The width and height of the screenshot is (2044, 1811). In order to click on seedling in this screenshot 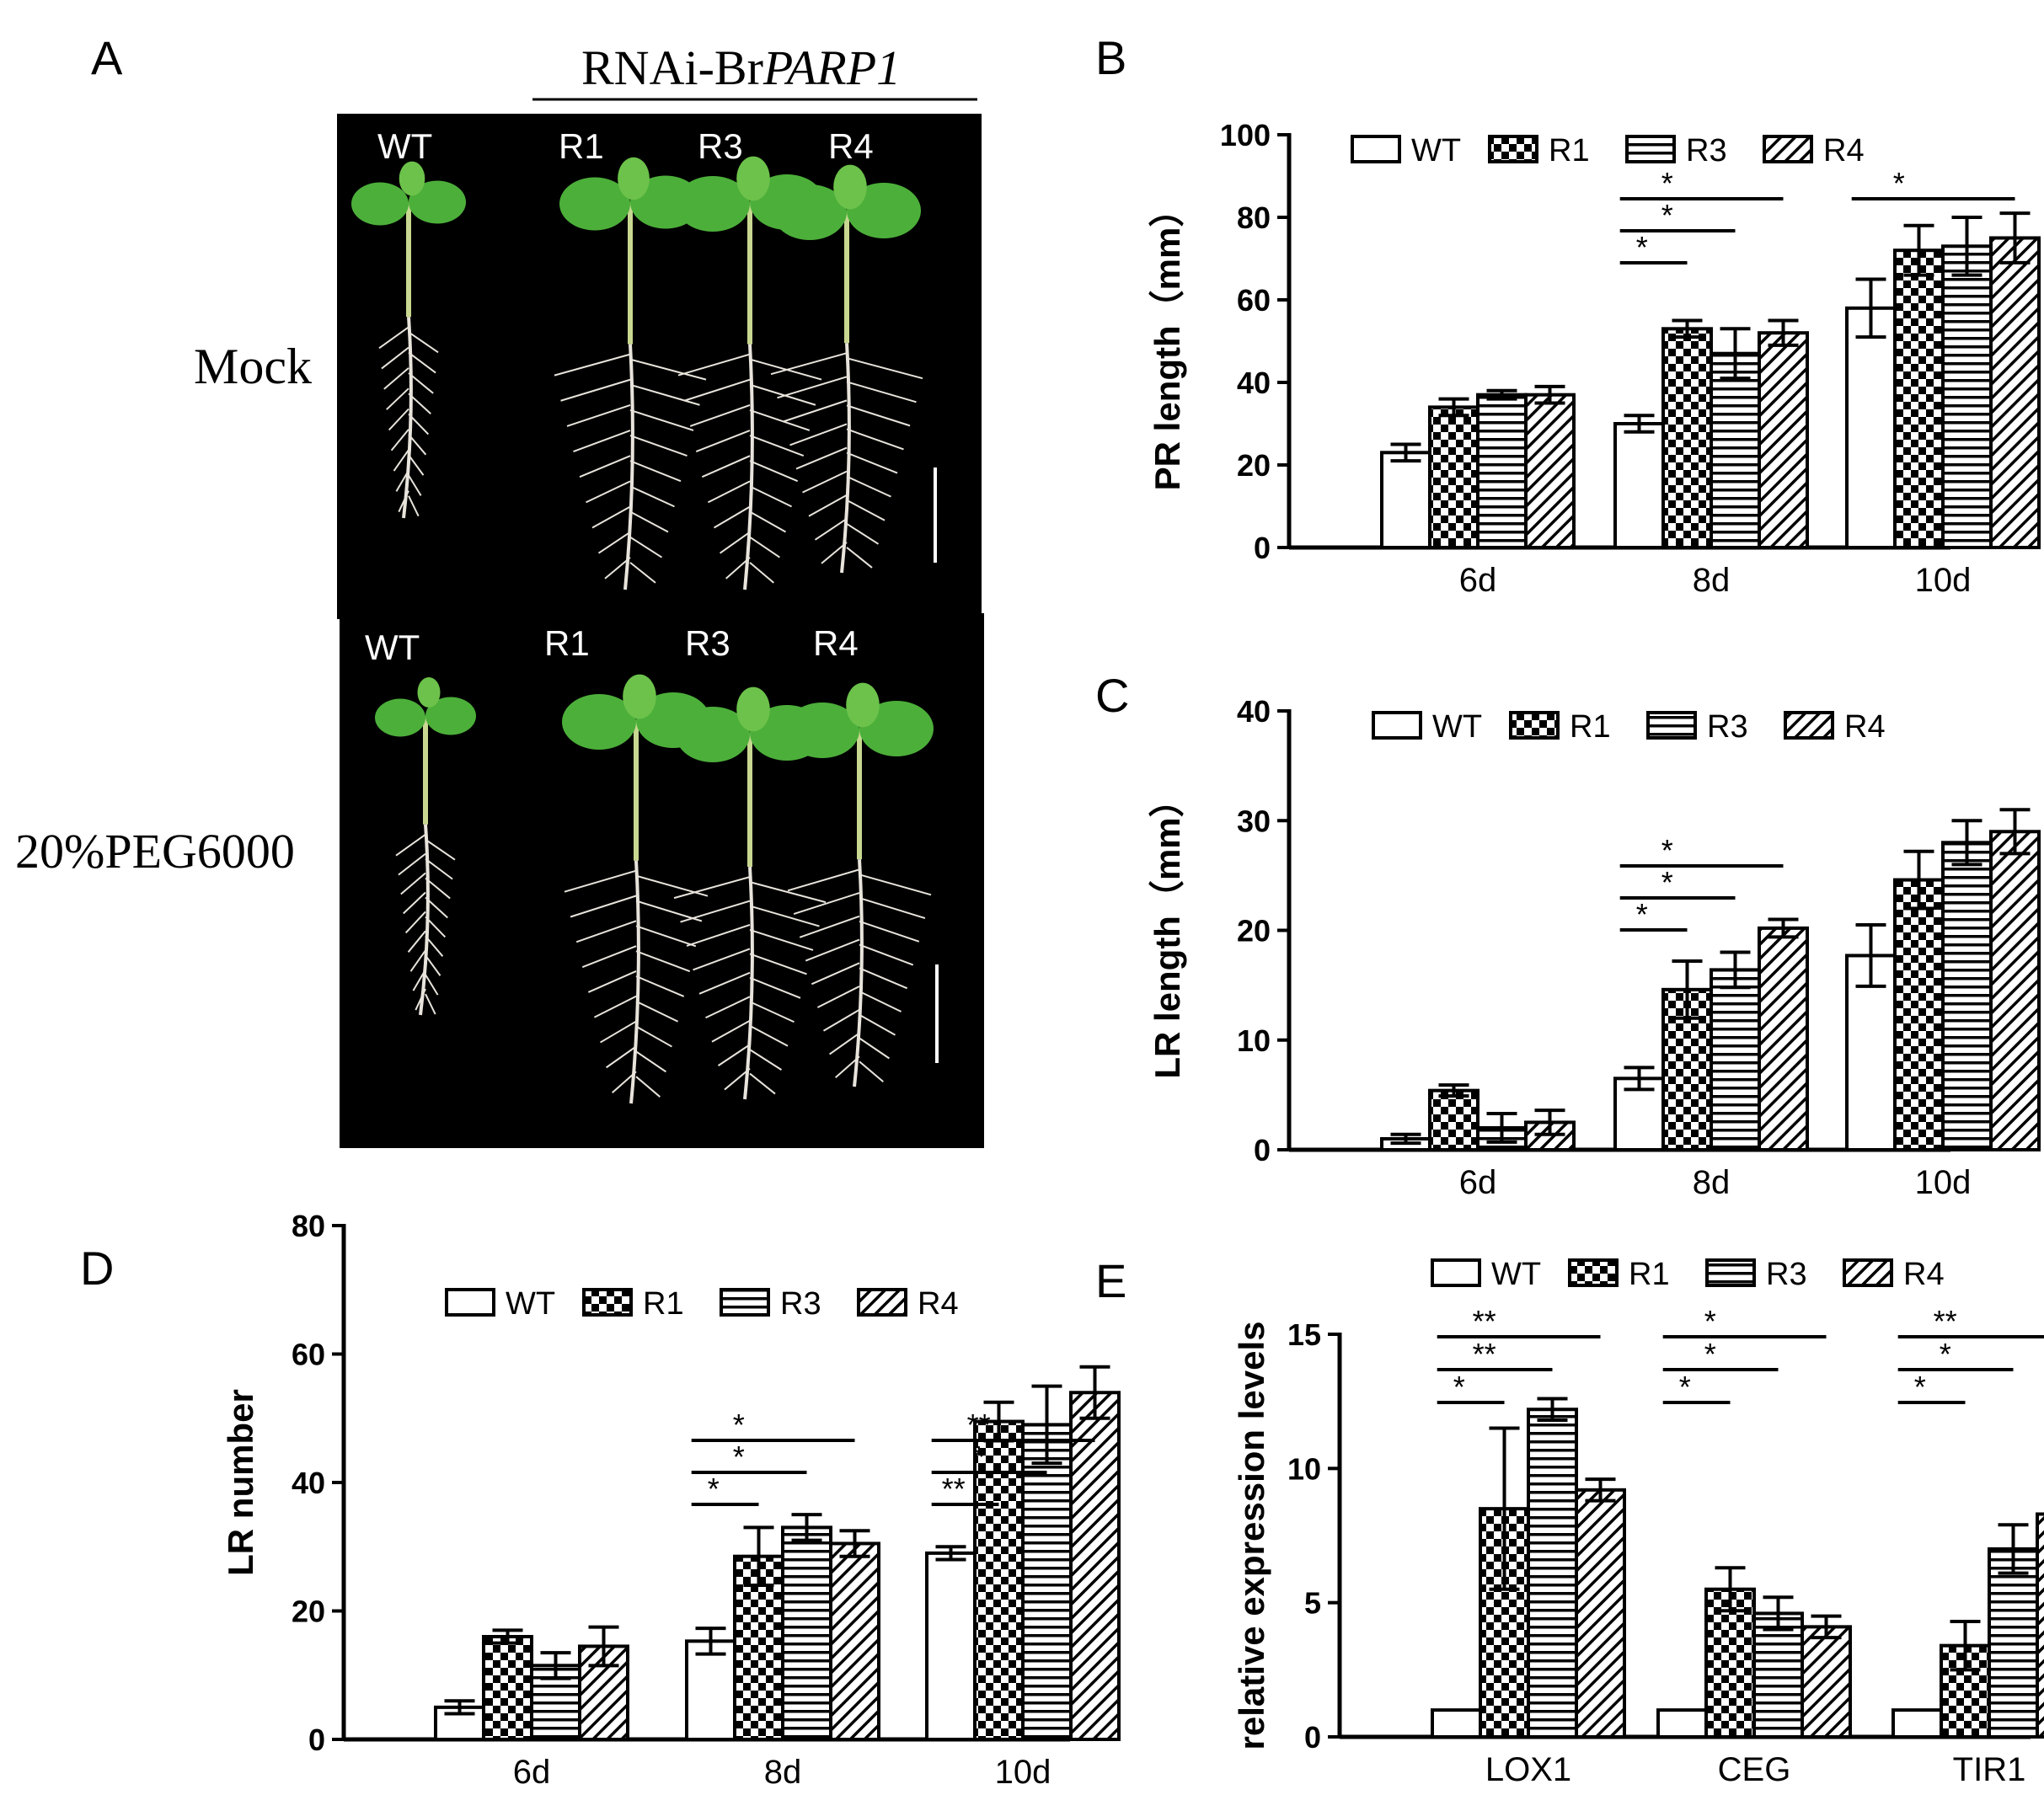, I will do `click(425, 846)`.